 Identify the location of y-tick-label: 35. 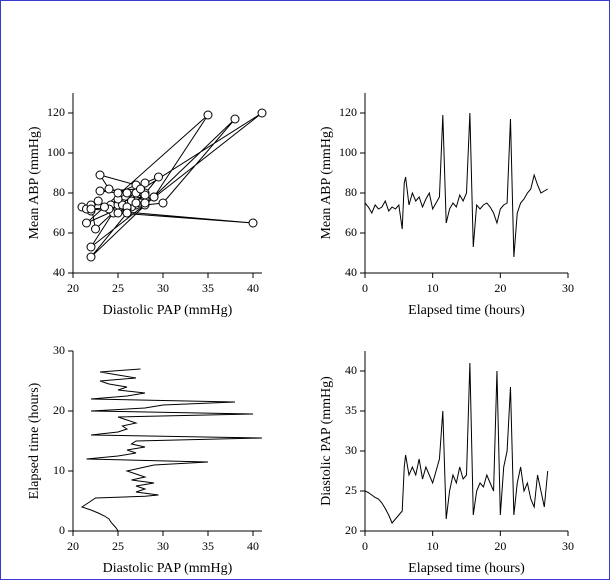
(351, 410).